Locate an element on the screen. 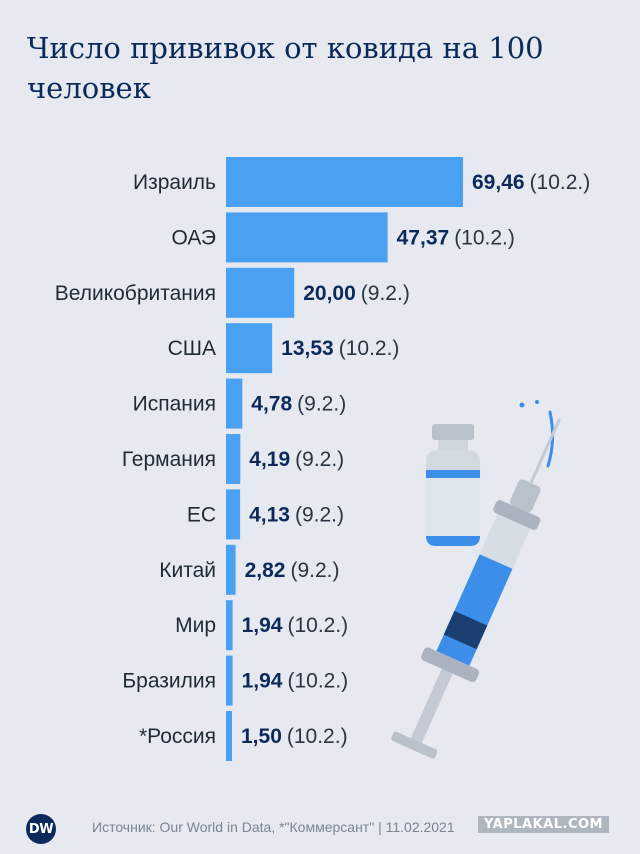 This screenshot has height=854, width=640. vaccine-illustration is located at coordinates (476, 579).